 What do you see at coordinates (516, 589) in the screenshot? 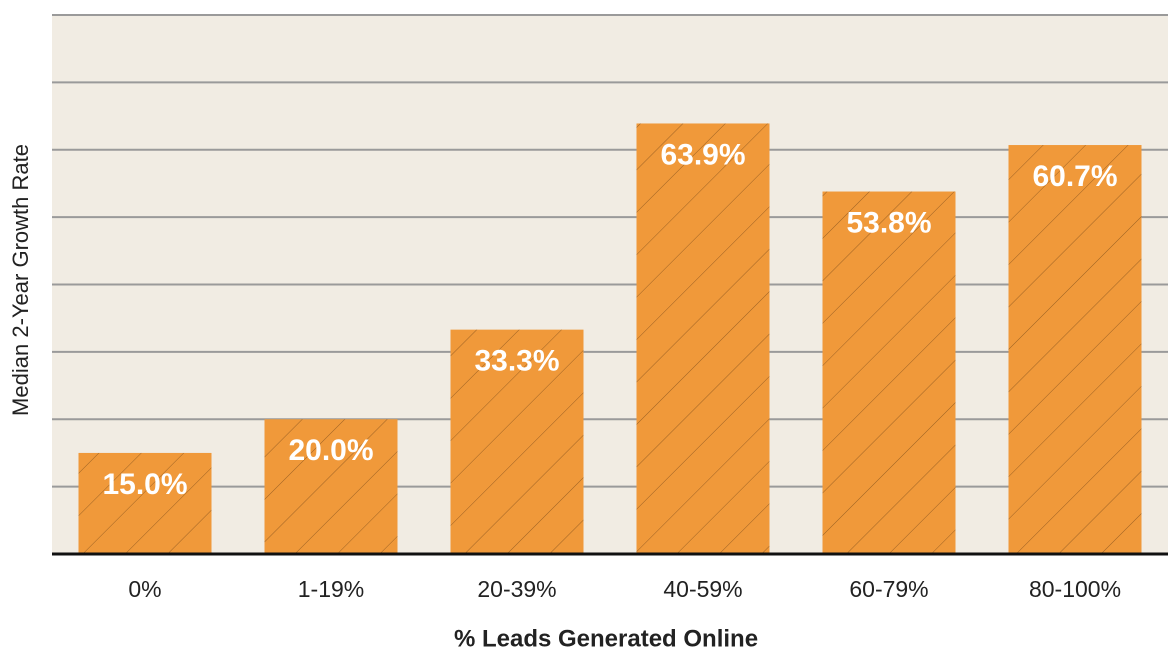
I see `x-tick-label: 20-39%` at bounding box center [516, 589].